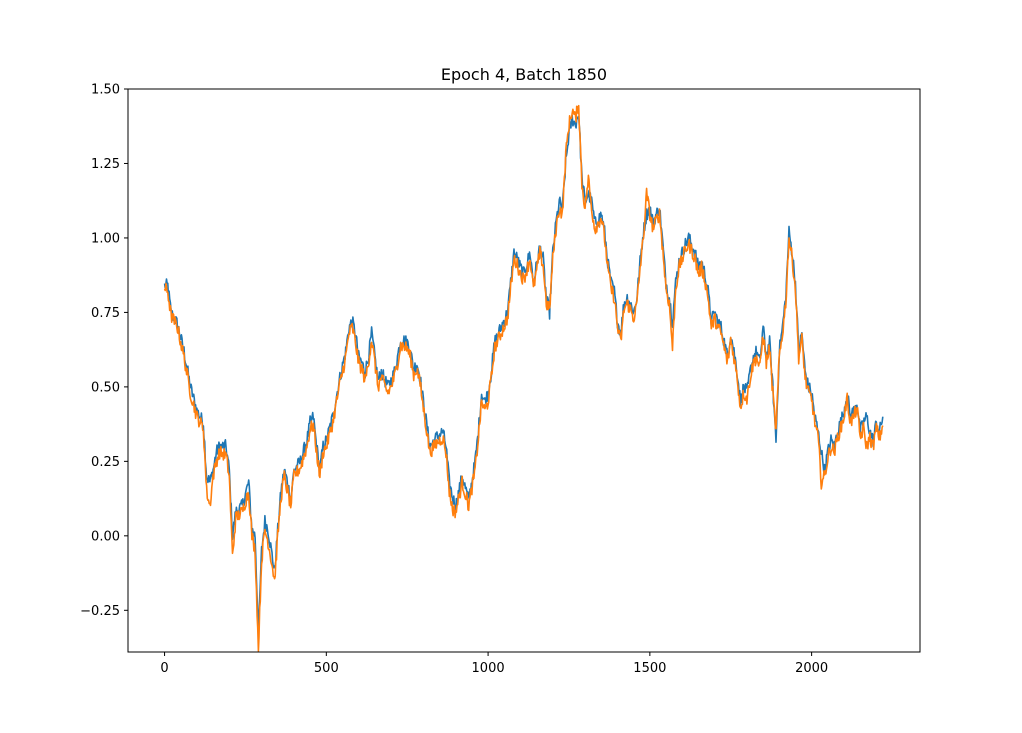 The width and height of the screenshot is (1022, 733). What do you see at coordinates (105, 536) in the screenshot?
I see `y-tick-label: 0.00` at bounding box center [105, 536].